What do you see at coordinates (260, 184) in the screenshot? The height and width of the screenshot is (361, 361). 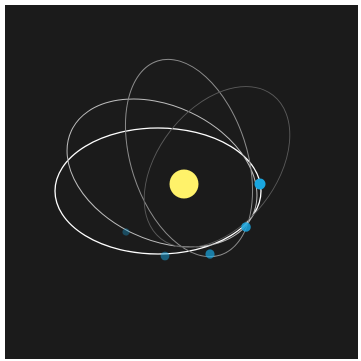 I see `planet-current` at bounding box center [260, 184].